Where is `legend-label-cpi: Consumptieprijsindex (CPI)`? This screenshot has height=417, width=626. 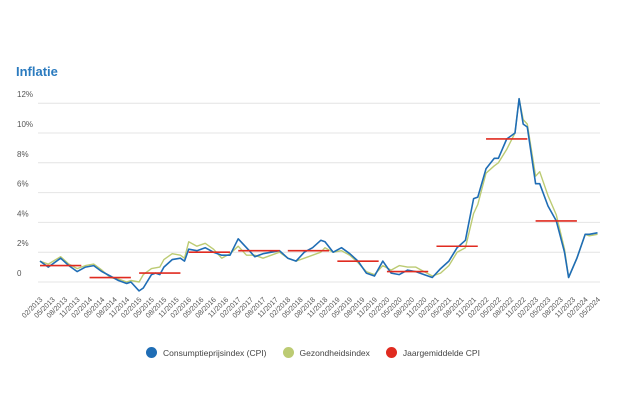 legend-label-cpi: Consumptieprijsindex (CPI) is located at coordinates (215, 352).